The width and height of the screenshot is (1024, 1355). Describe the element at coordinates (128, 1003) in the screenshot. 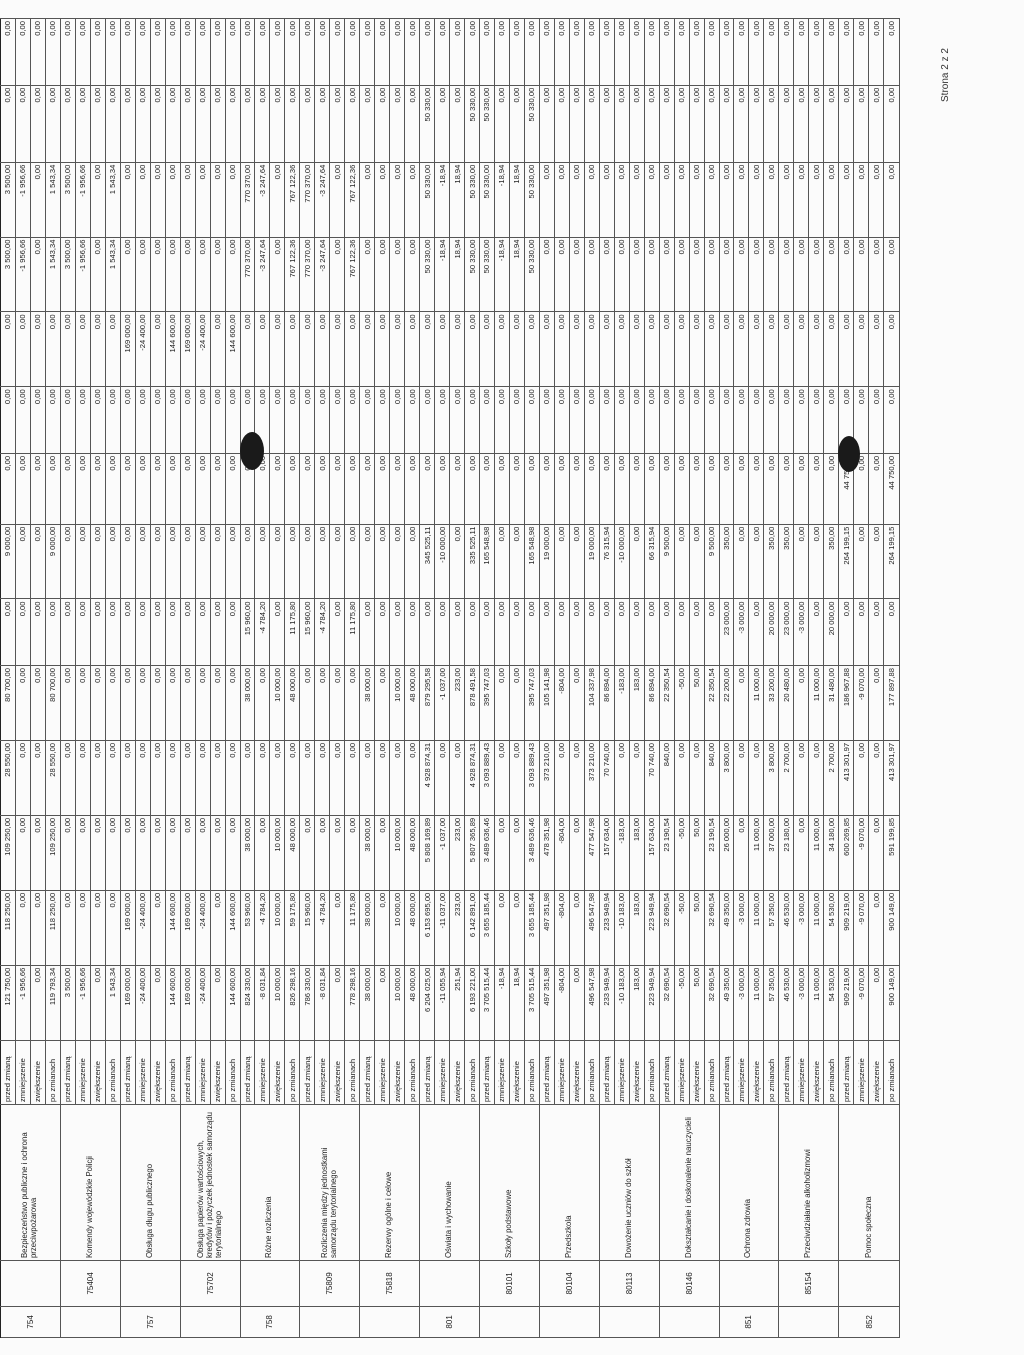

I see `value-cell: 169 000,00` at that location.